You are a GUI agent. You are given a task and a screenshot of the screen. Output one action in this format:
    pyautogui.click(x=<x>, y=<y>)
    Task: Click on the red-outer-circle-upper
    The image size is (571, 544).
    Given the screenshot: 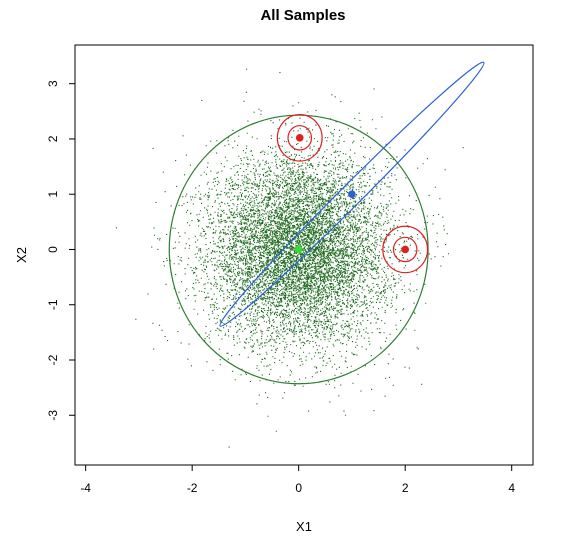 What is the action you would take?
    pyautogui.click(x=299, y=138)
    